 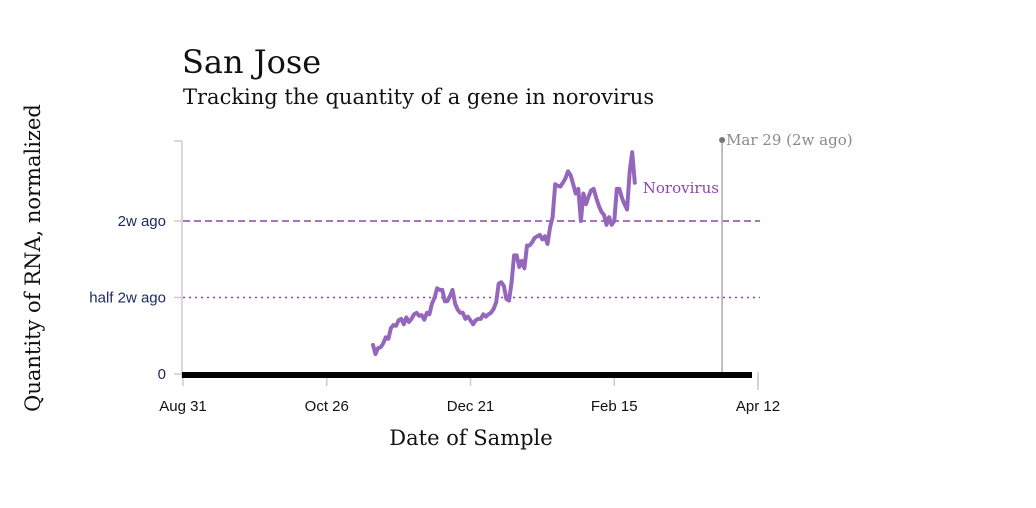 I want to click on x-tick-label: Dec 21, so click(x=471, y=406).